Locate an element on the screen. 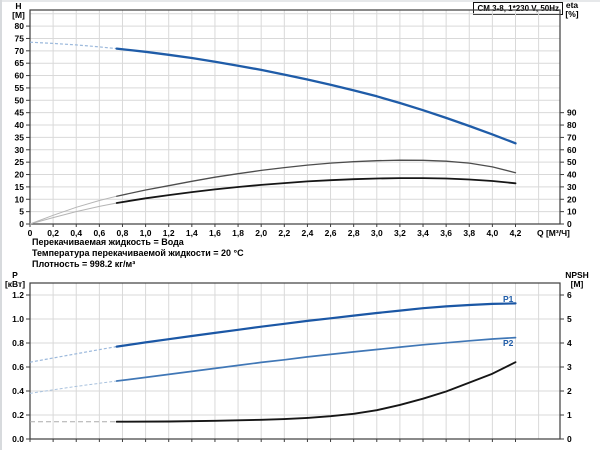 Image resolution: width=600 pixels, height=450 pixels. h-axis-unit: [M] is located at coordinates (18, 15).